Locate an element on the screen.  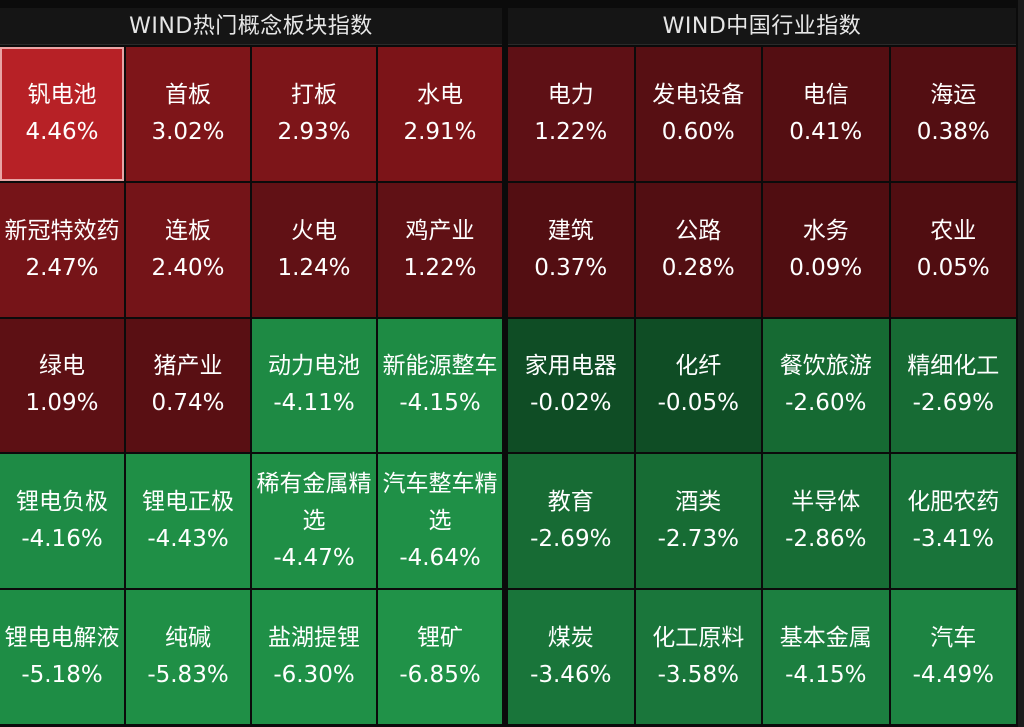
tile-name: 动力电池 is located at coordinates (314, 366).